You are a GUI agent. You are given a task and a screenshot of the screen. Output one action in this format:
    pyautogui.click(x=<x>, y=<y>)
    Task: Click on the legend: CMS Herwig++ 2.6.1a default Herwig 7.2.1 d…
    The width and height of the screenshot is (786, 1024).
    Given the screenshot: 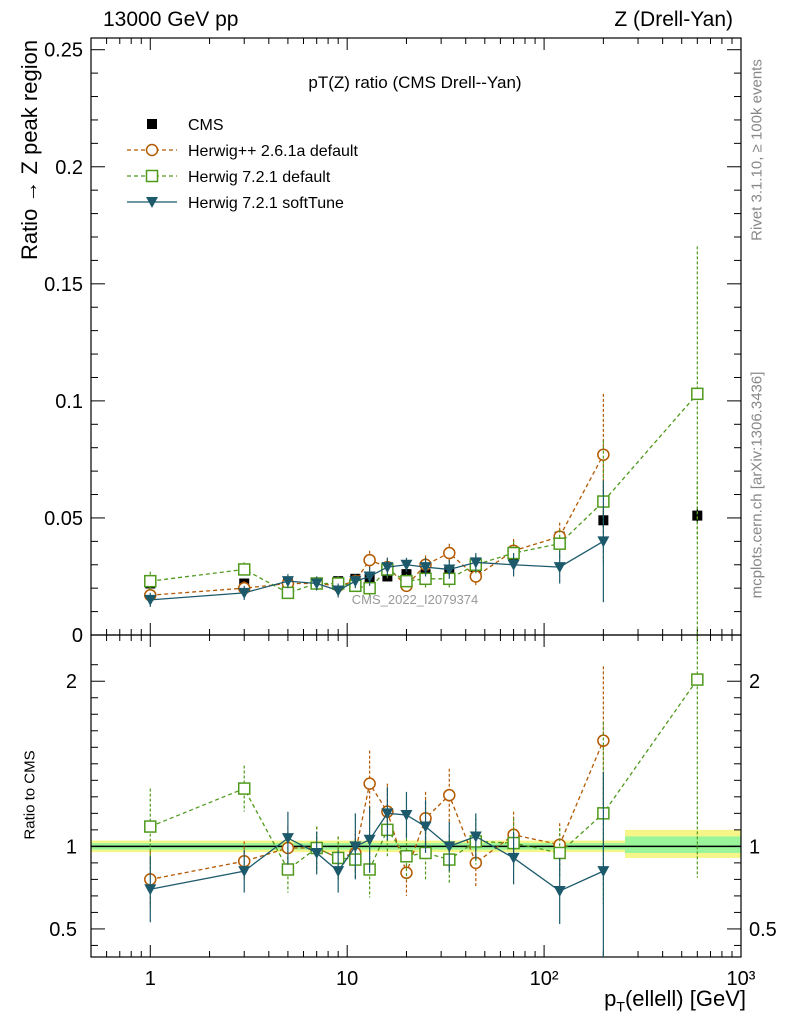 What is the action you would take?
    pyautogui.click(x=242, y=164)
    